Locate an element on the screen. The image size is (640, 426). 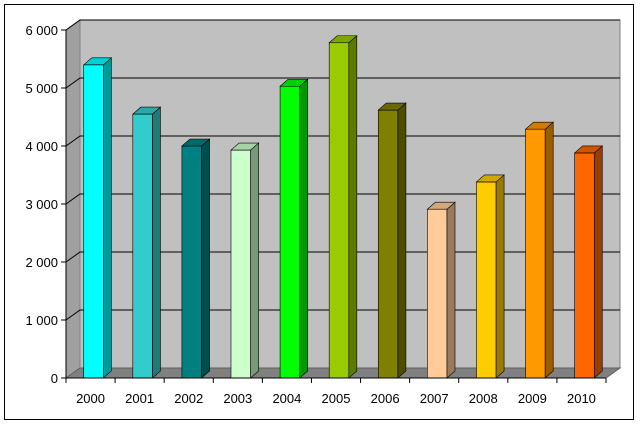
bar-2010 is located at coordinates (584, 265).